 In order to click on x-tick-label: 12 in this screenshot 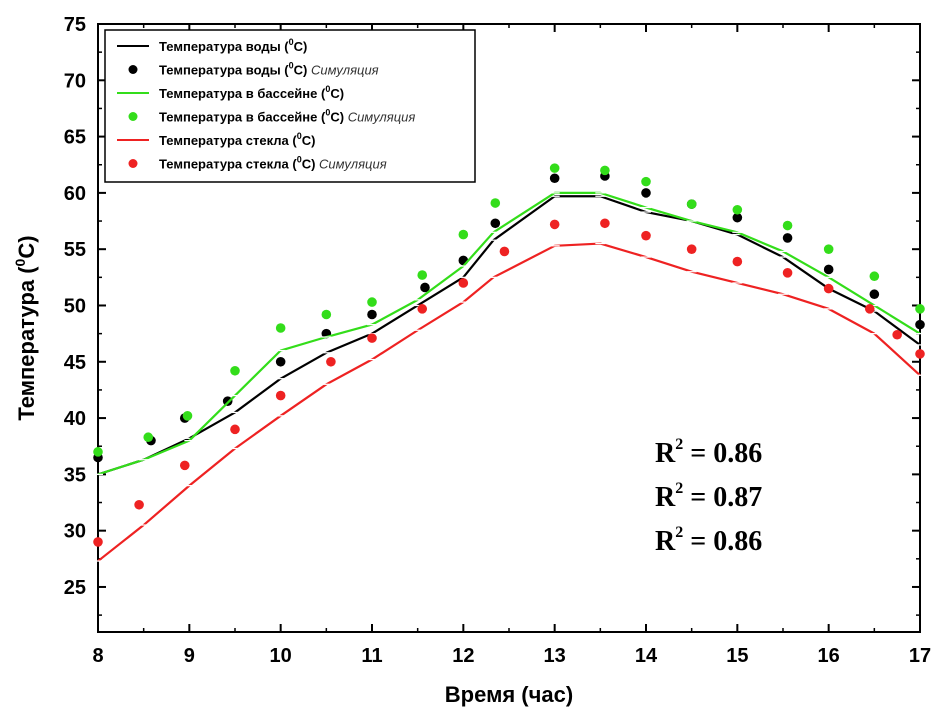, I will do `click(463, 656)`.